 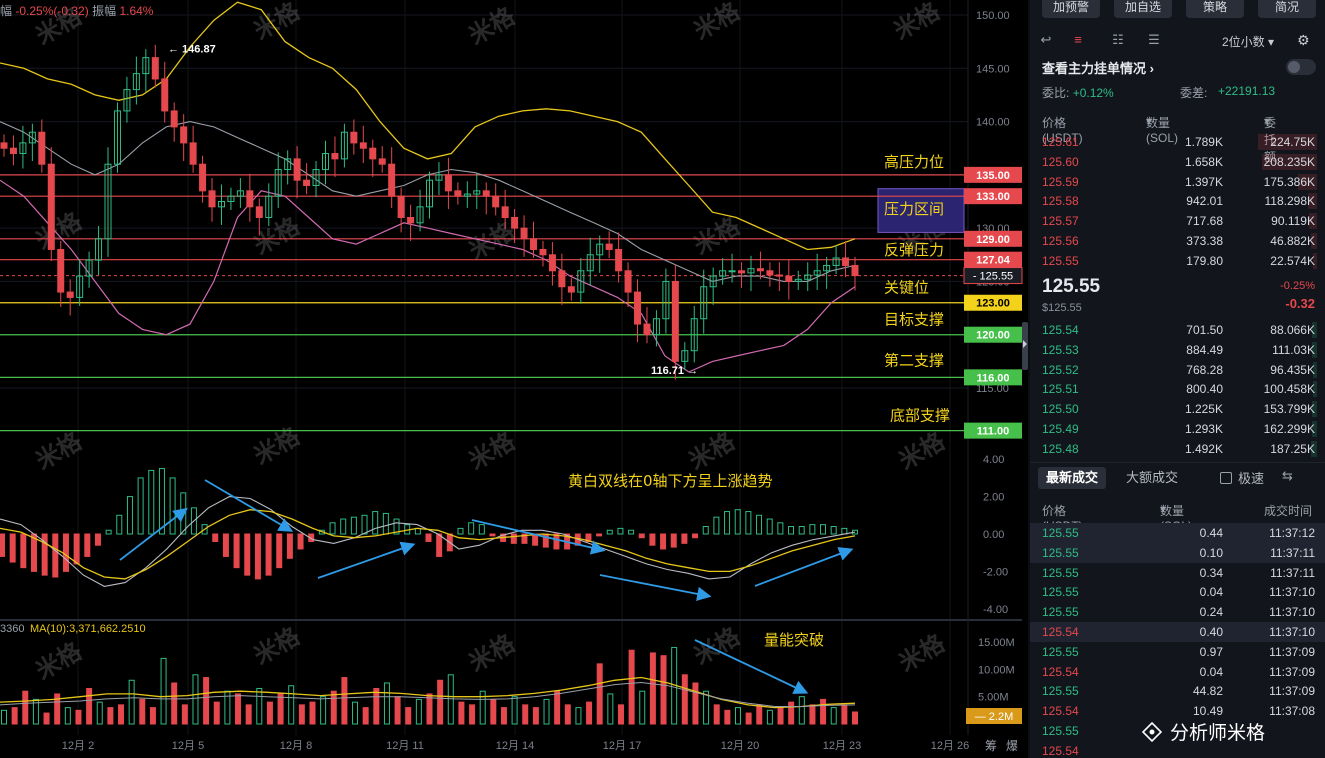 I want to click on ratio-value: +0.12%, so click(x=1093, y=93).